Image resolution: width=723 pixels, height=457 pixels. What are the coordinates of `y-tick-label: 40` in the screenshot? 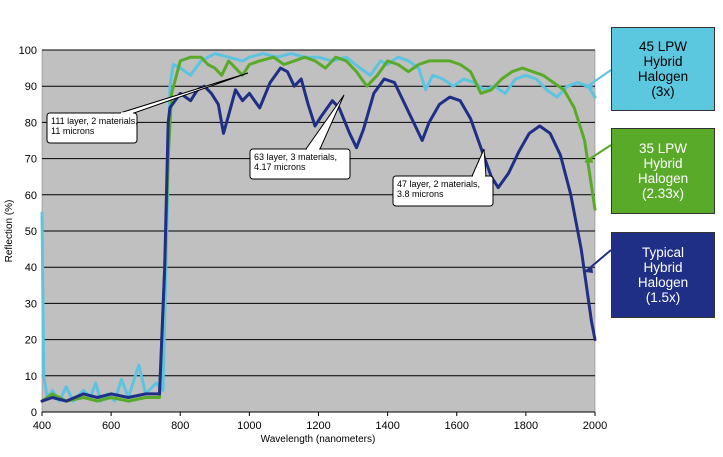 It's located at (31, 268).